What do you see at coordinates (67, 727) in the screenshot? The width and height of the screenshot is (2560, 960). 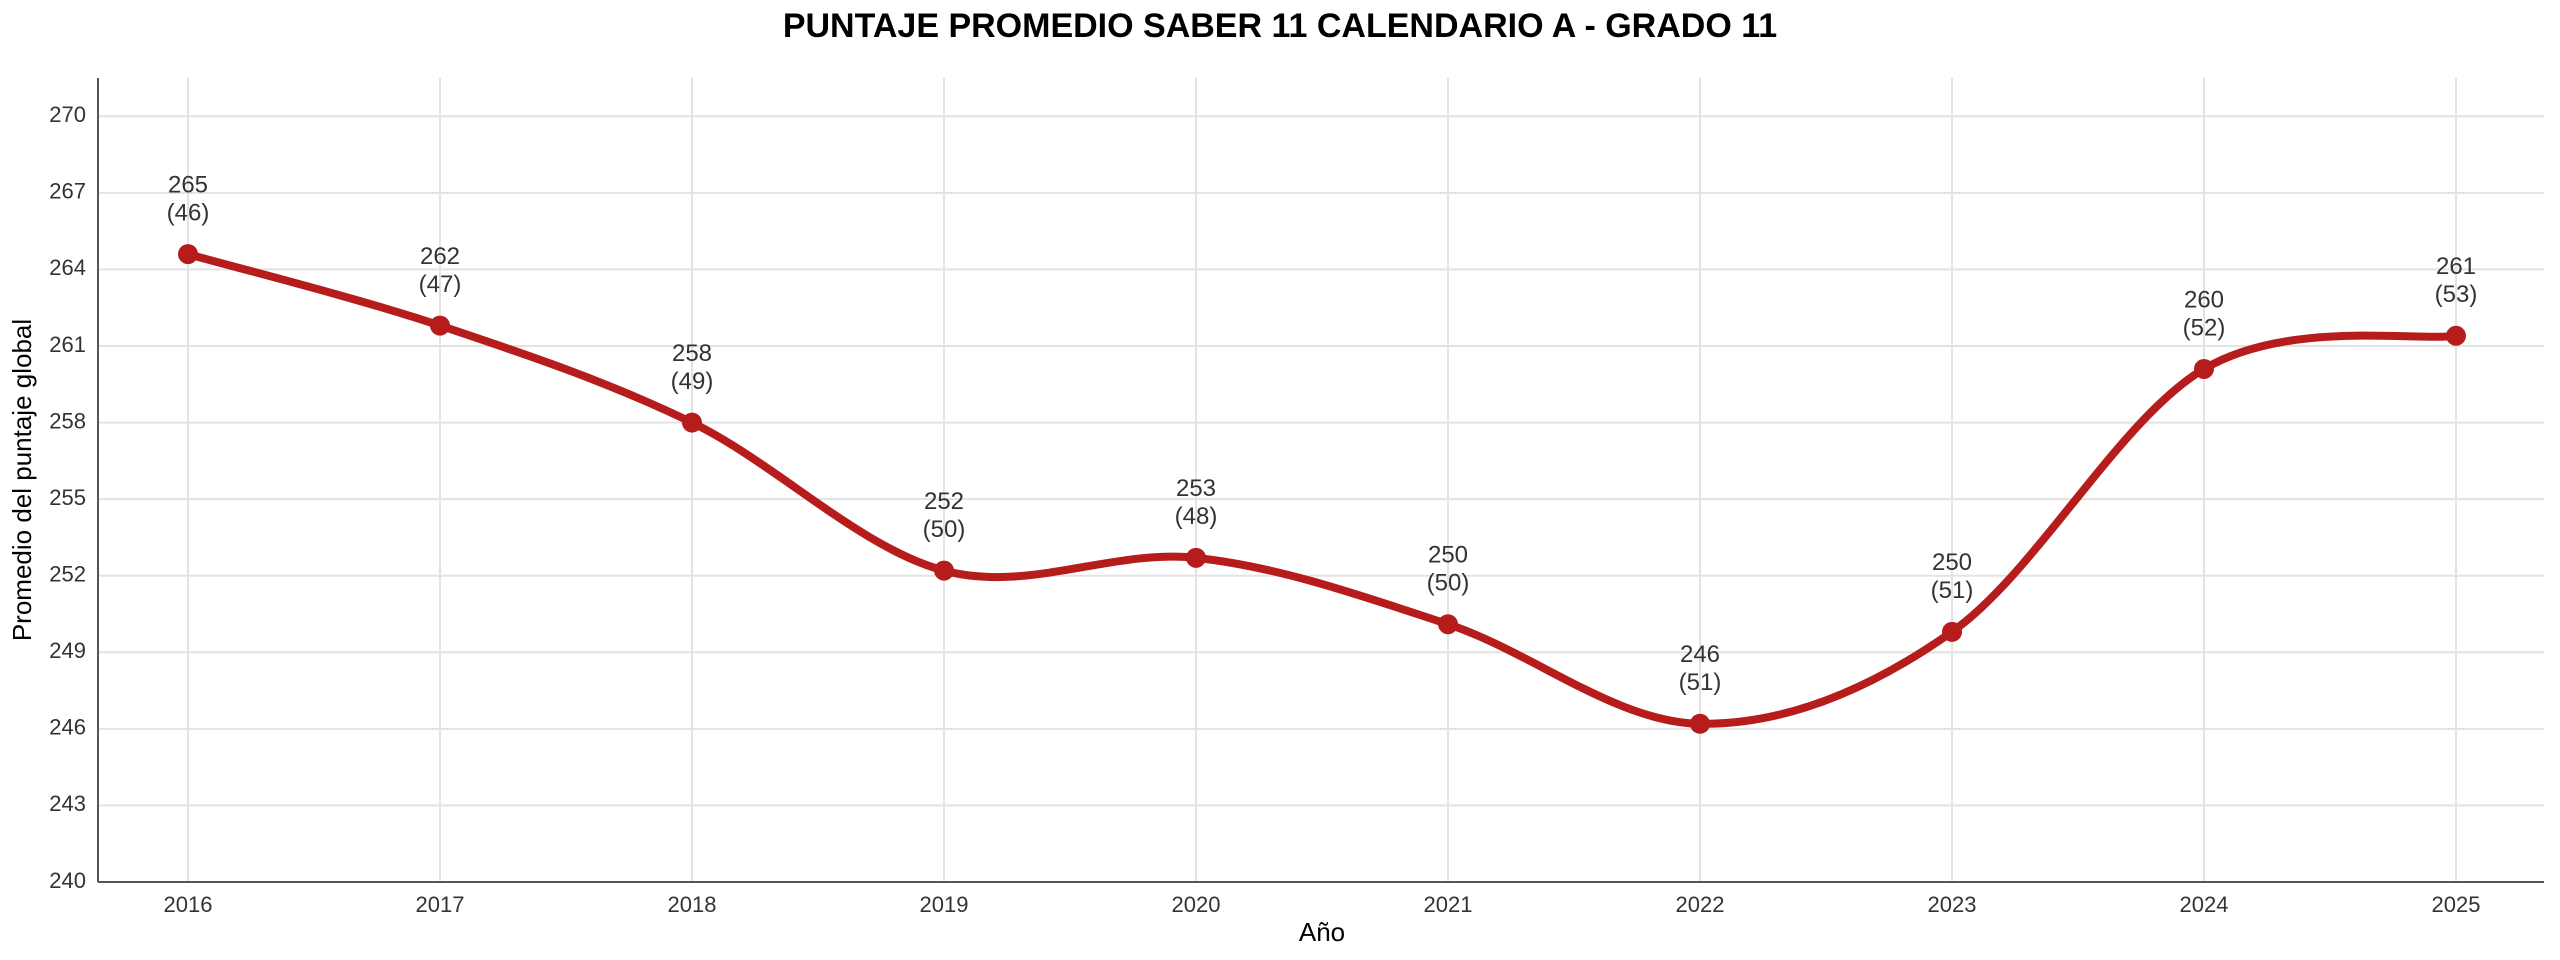 I see `y-tick-label: 246` at bounding box center [67, 727].